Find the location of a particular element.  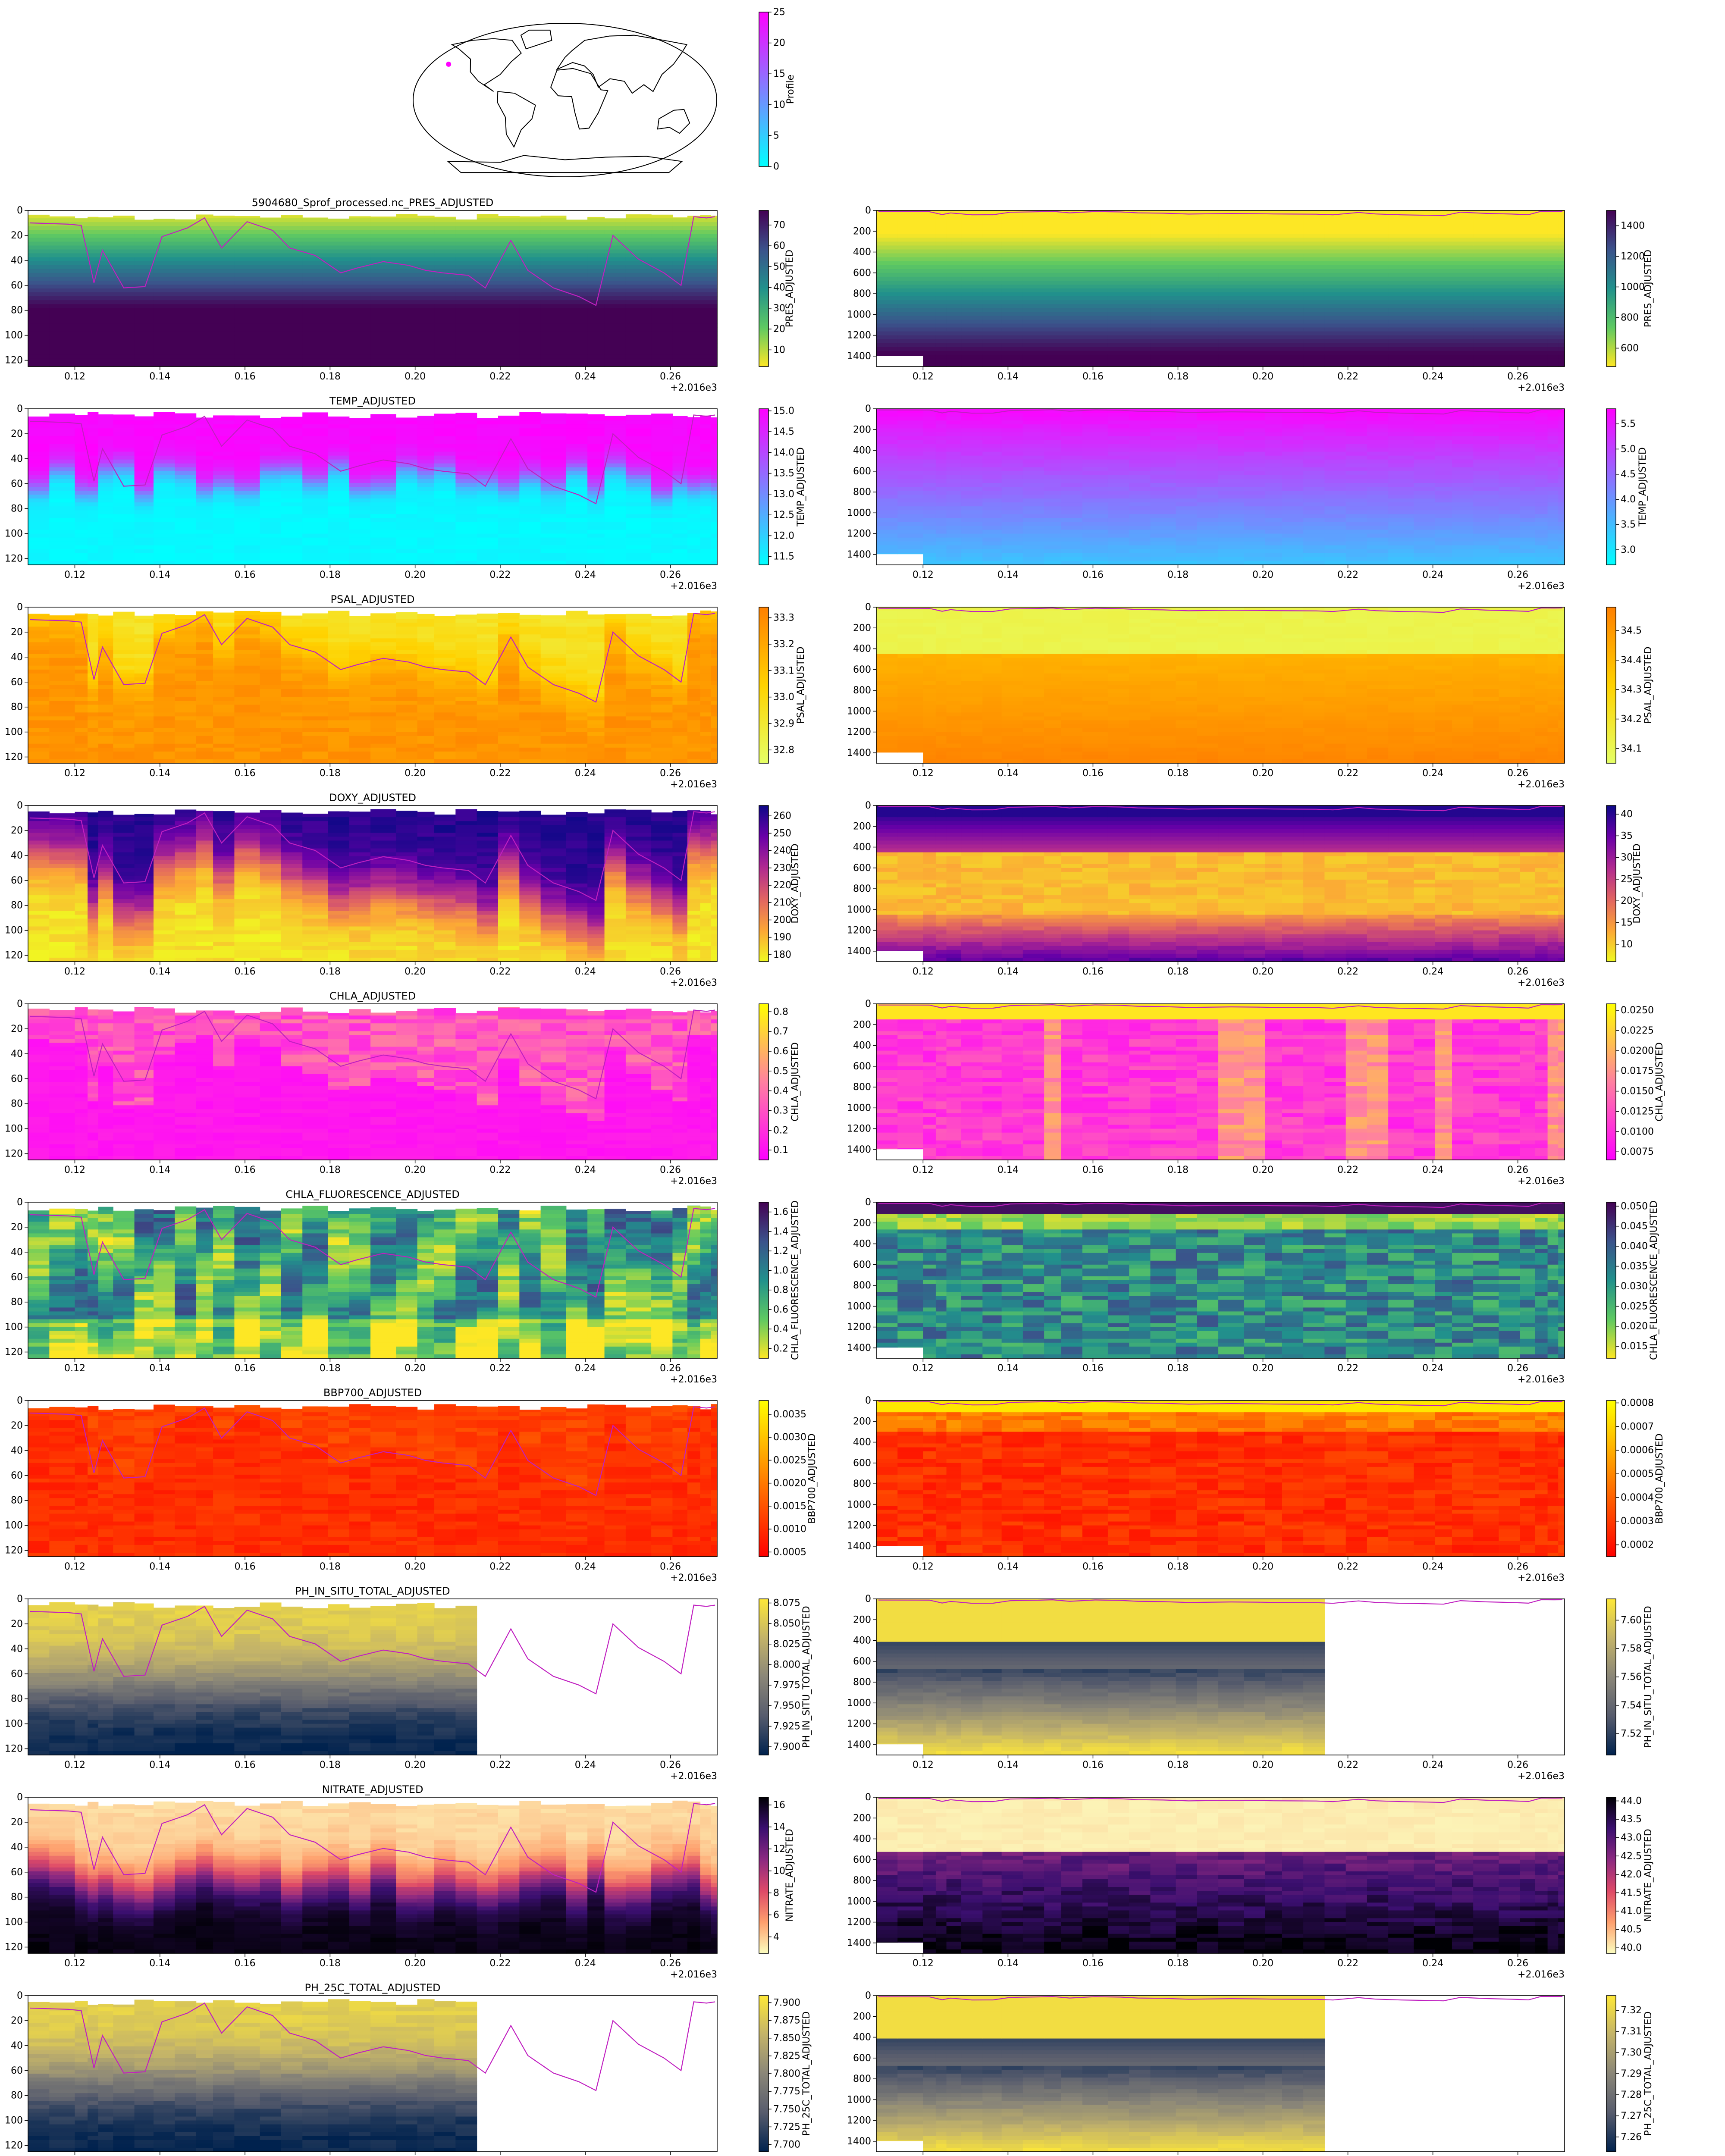

x-tick-label: 0.12 is located at coordinates (75, 575).